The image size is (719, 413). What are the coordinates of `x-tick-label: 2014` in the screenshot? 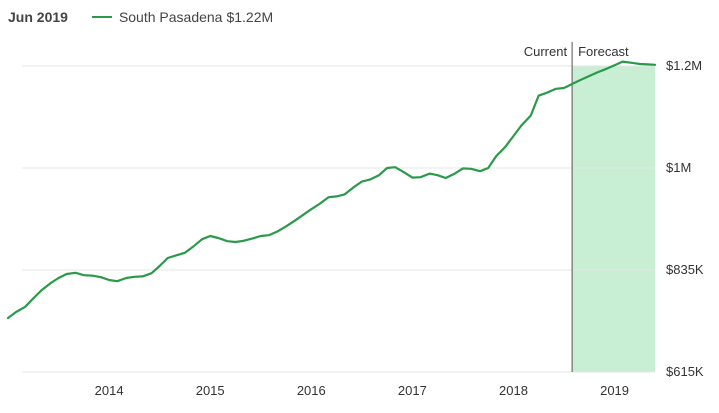 It's located at (109, 390).